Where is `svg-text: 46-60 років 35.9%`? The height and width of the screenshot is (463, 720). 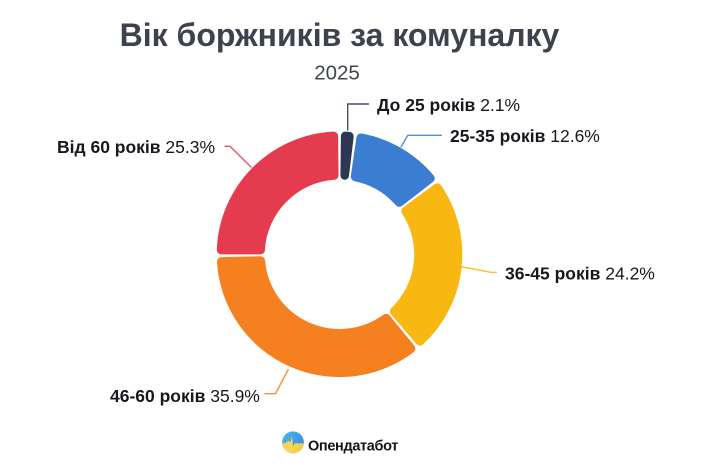
svg-text: 46-60 років 35.9% is located at coordinates (185, 396).